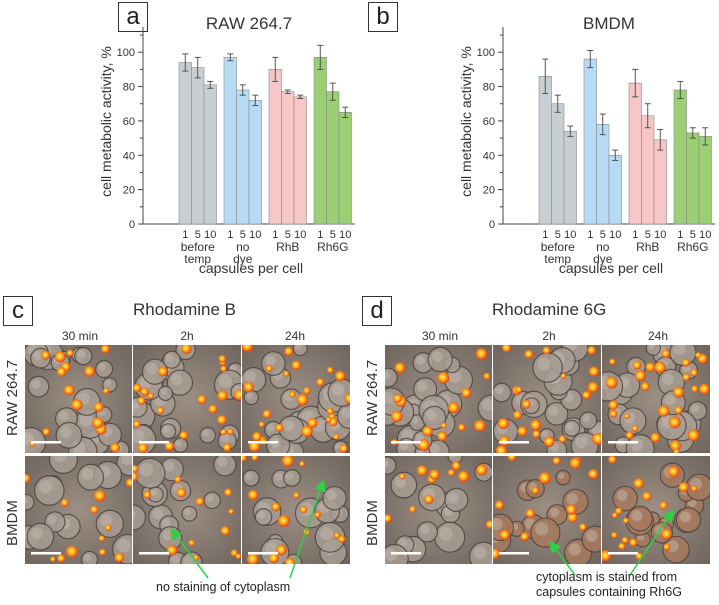 The image size is (719, 605). Describe the element at coordinates (106, 121) in the screenshot. I see `c0-ylabel: cell metabolic activity, %` at that location.